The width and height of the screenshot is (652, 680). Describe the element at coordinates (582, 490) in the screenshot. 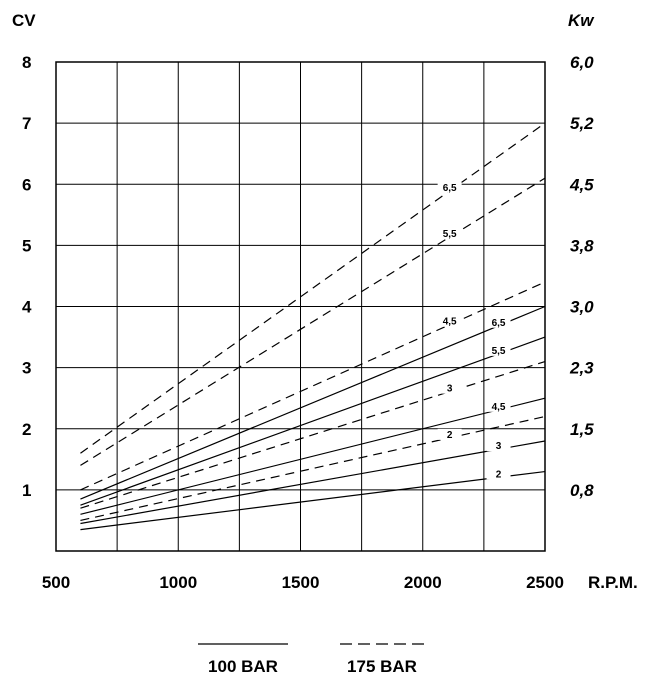

I see `y-tick-right: 0,8` at that location.